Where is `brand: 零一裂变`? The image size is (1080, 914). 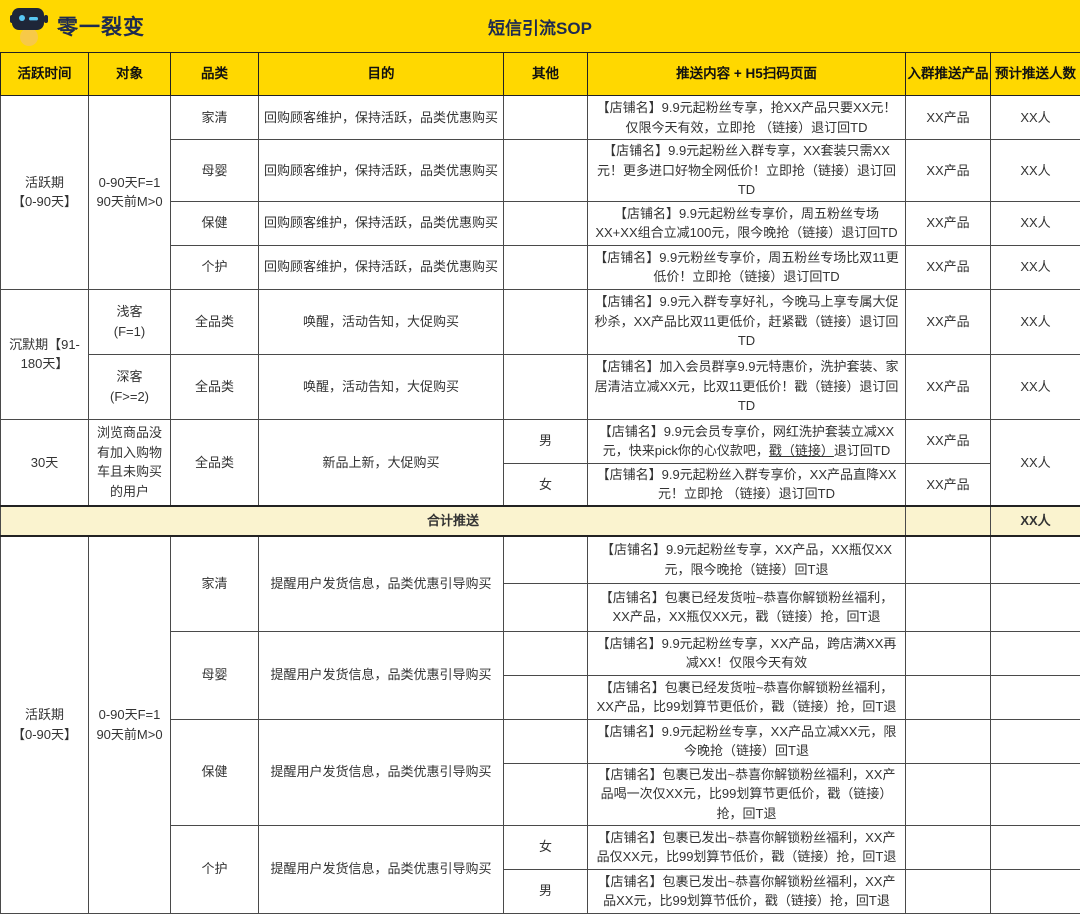 brand: 零一裂变 is located at coordinates (72, 26).